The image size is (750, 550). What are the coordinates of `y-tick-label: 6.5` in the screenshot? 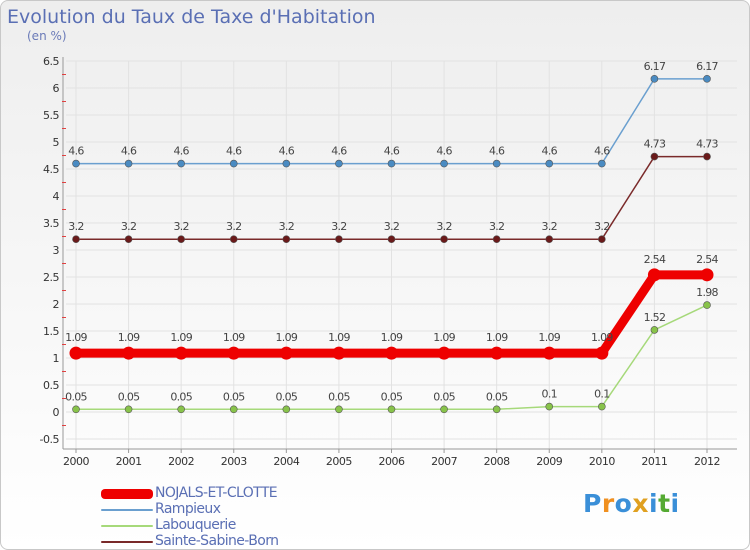 It's located at (51, 61).